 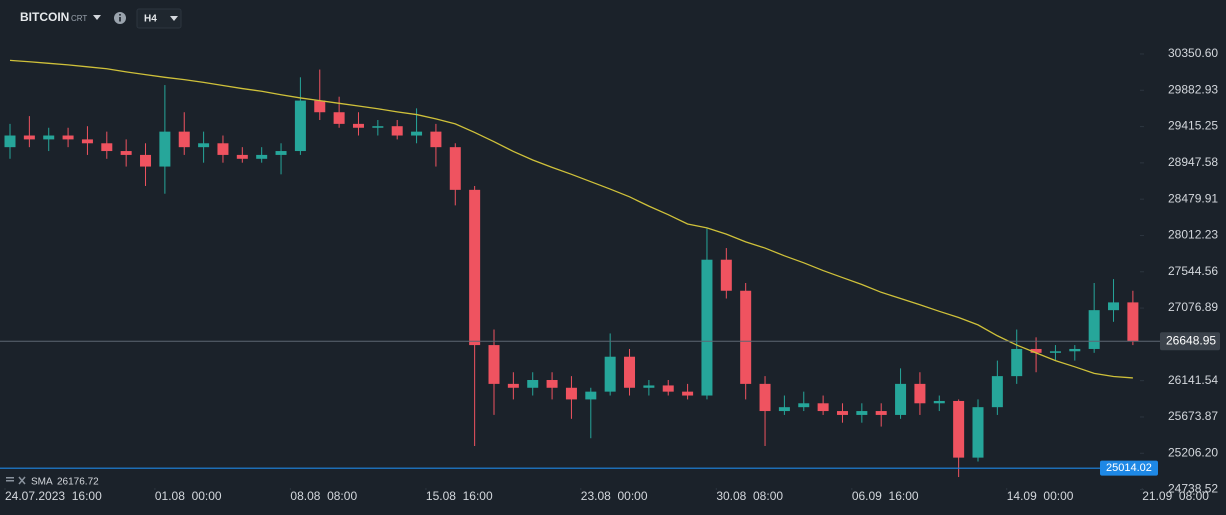 I want to click on timeframe: H4, so click(x=150, y=19).